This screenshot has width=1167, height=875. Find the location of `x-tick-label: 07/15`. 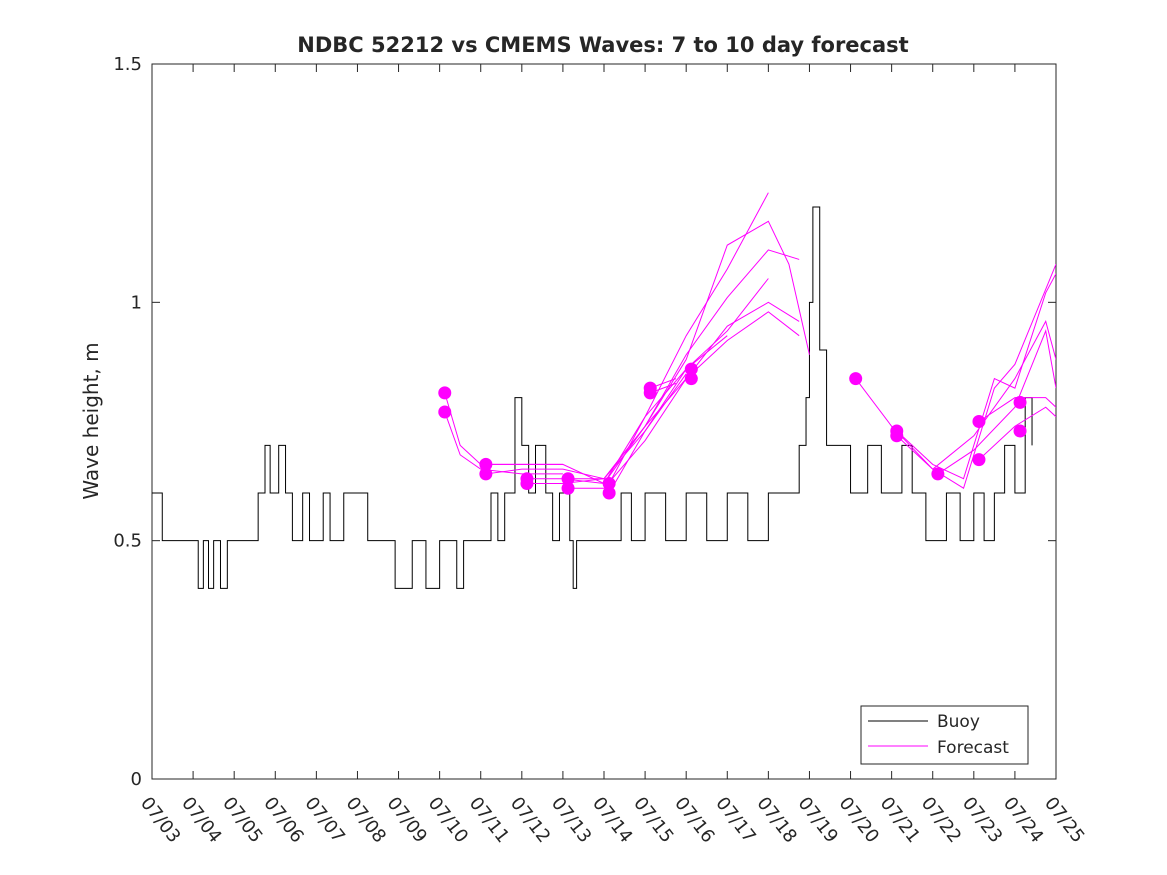

x-tick-label: 07/15 is located at coordinates (653, 820).